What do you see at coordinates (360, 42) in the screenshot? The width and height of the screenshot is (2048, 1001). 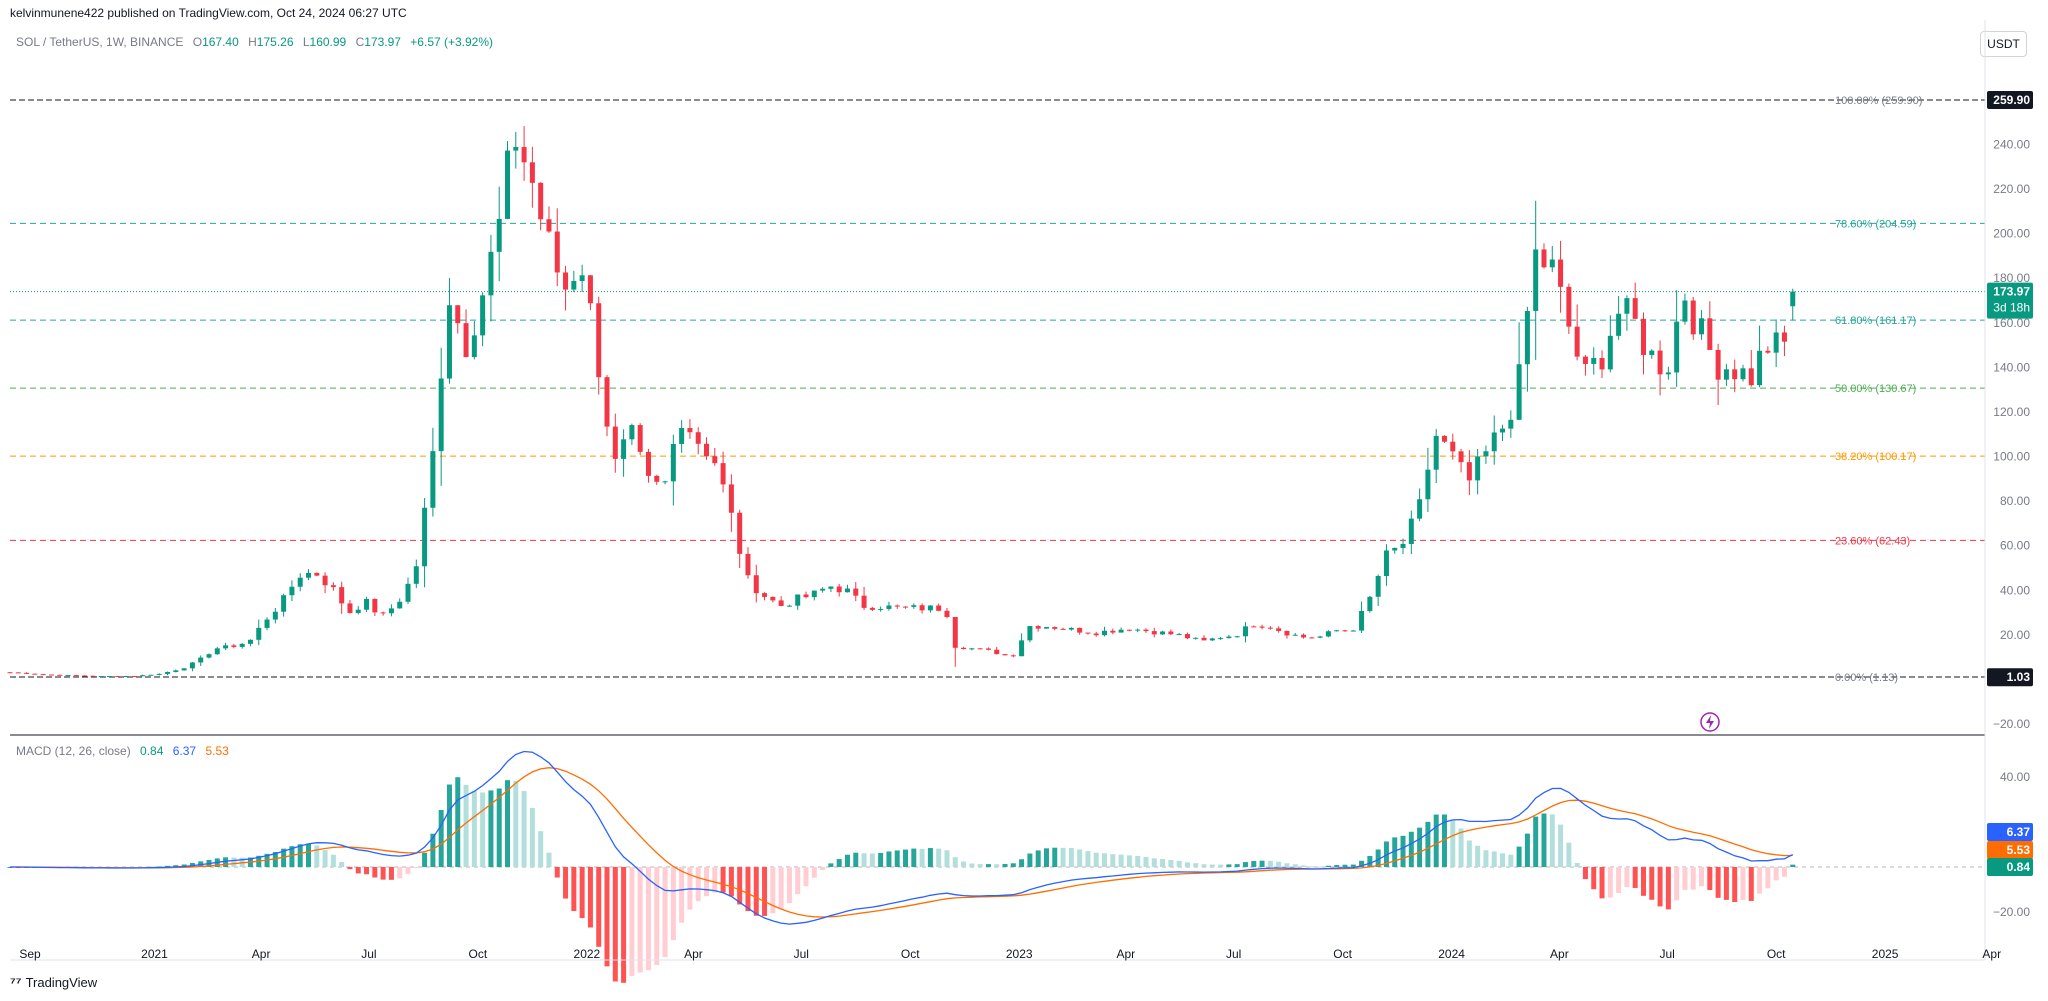 I see `close-label: C` at bounding box center [360, 42].